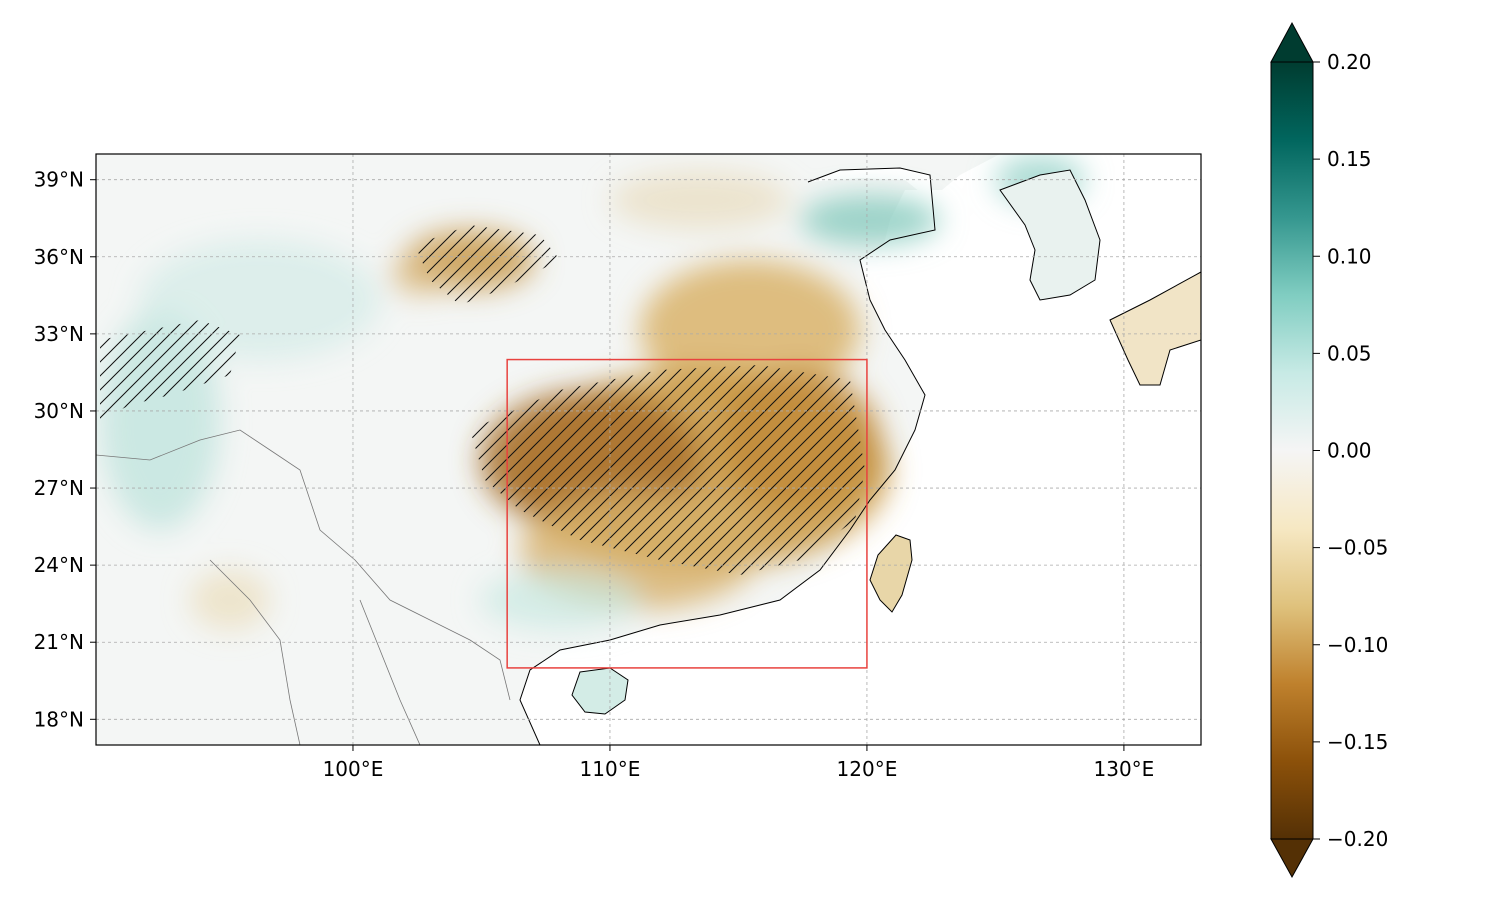  What do you see at coordinates (59, 257) in the screenshot?
I see `lat-tick-label: 36°N` at bounding box center [59, 257].